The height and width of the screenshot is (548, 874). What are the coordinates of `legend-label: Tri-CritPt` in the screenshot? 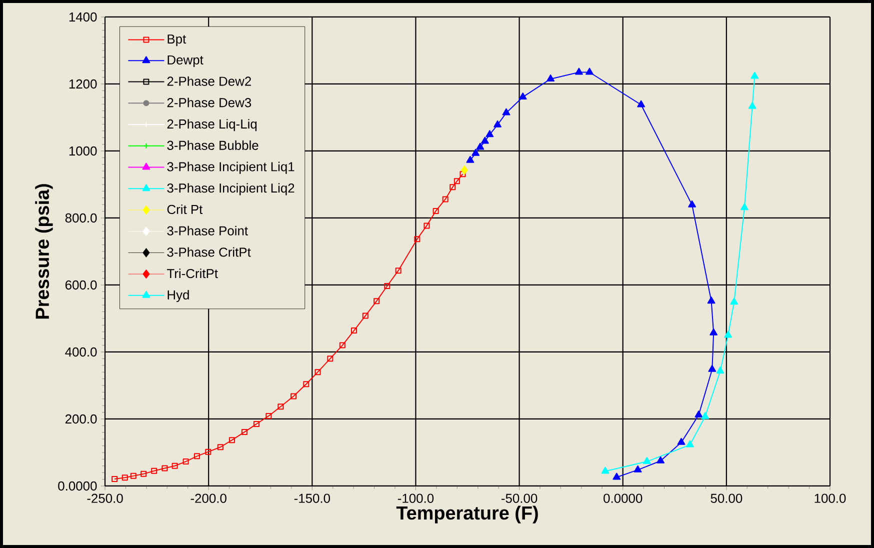 It's located at (192, 273).